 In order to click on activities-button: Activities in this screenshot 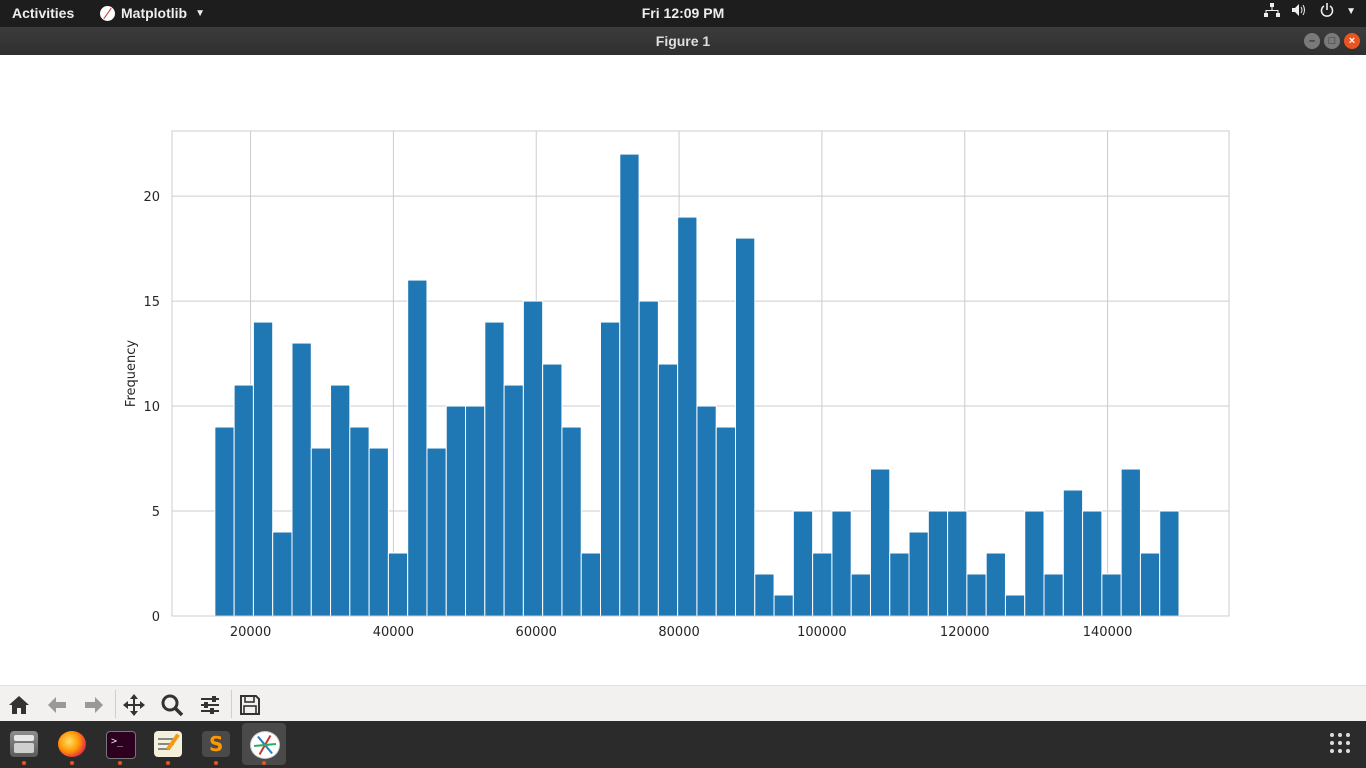, I will do `click(43, 13)`.